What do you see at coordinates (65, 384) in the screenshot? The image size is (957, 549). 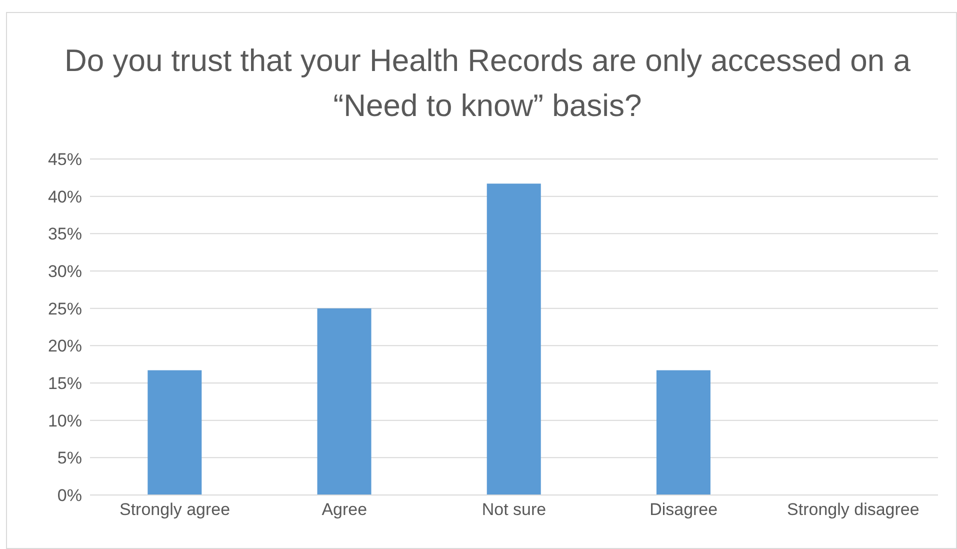 I see `y-tick-label: 15%` at bounding box center [65, 384].